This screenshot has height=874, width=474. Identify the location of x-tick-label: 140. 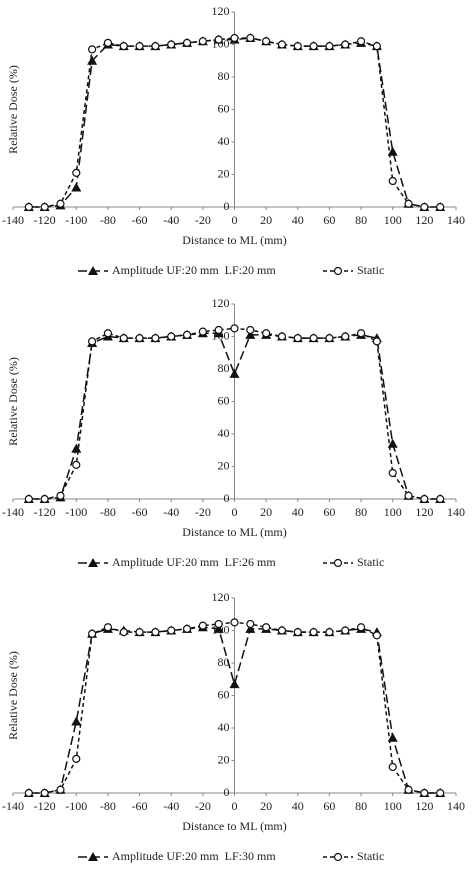
(456, 806).